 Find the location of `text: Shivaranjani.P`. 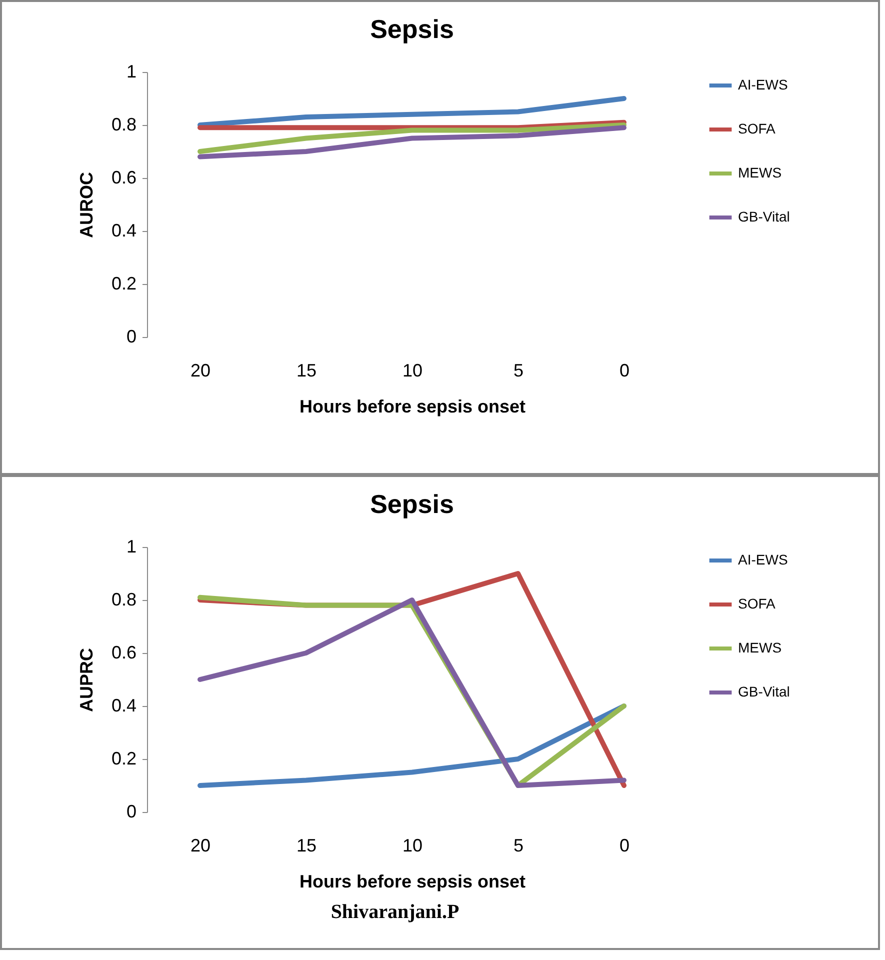

text: Shivaranjani.P is located at coordinates (395, 912).